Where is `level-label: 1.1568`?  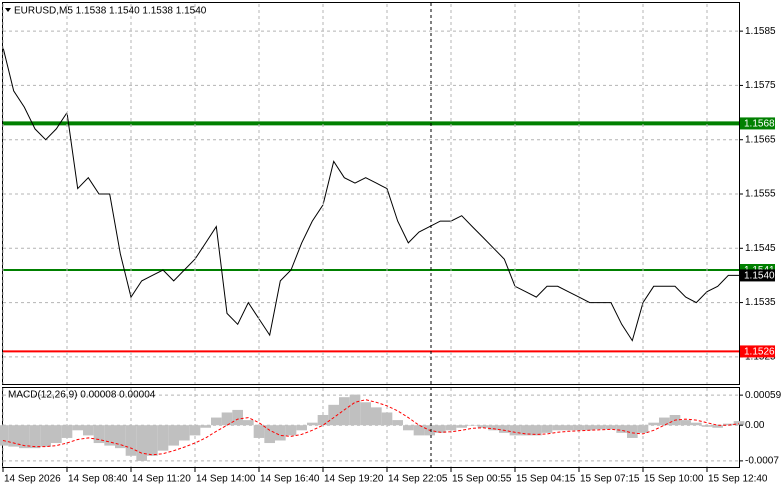
level-label: 1.1568 is located at coordinates (759, 124).